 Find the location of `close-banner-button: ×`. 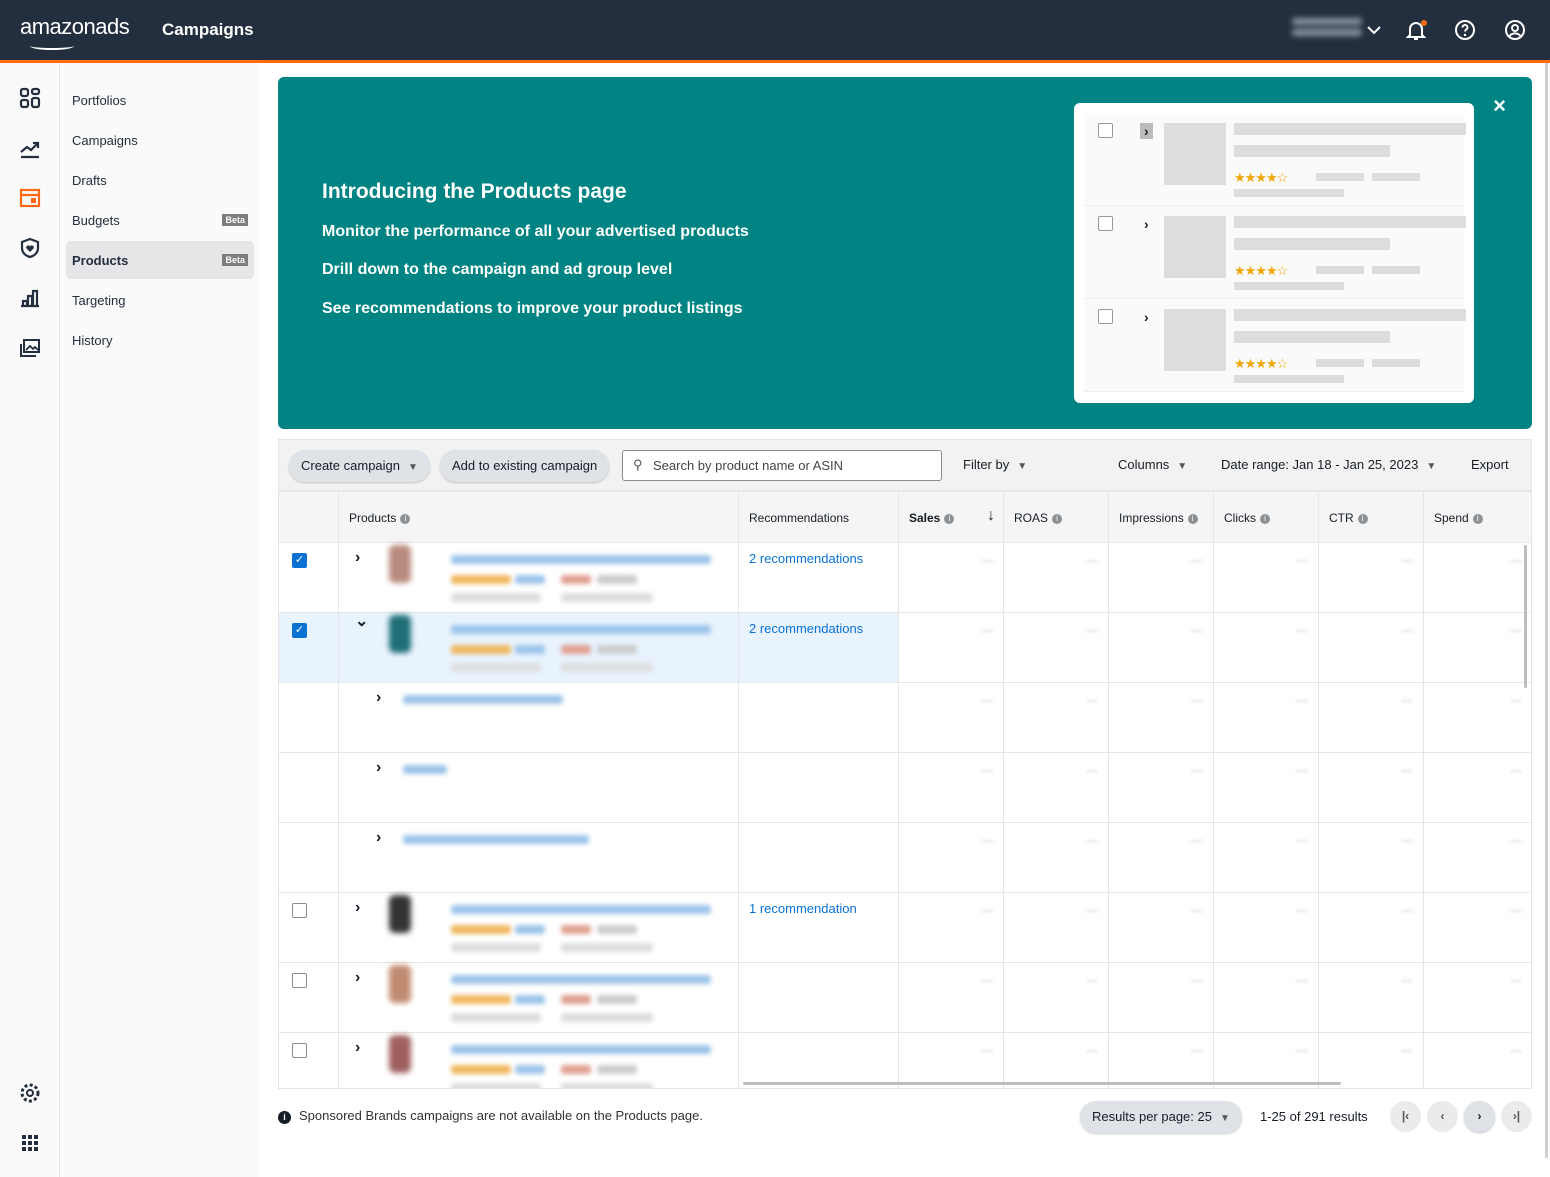

close-banner-button: × is located at coordinates (1499, 105).